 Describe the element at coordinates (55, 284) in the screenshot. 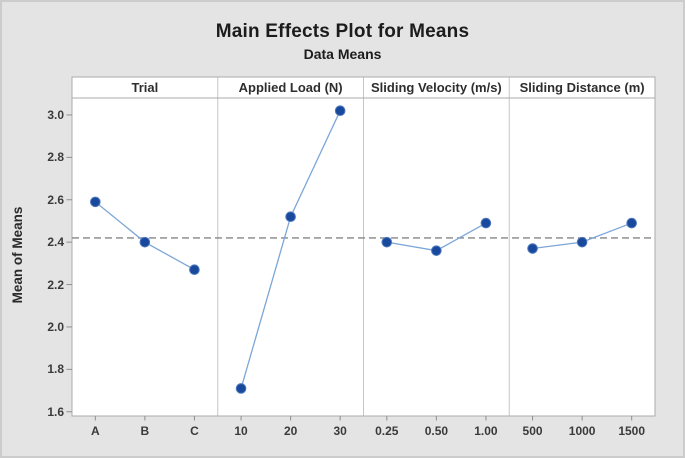

I see `y-tick-label: 2.2` at that location.